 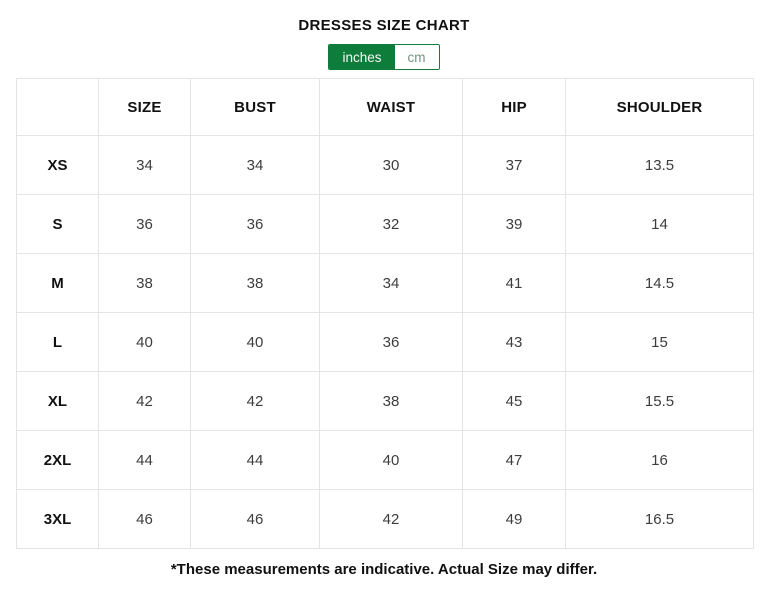 What do you see at coordinates (514, 107) in the screenshot?
I see `header-cell-hip: HIP` at bounding box center [514, 107].